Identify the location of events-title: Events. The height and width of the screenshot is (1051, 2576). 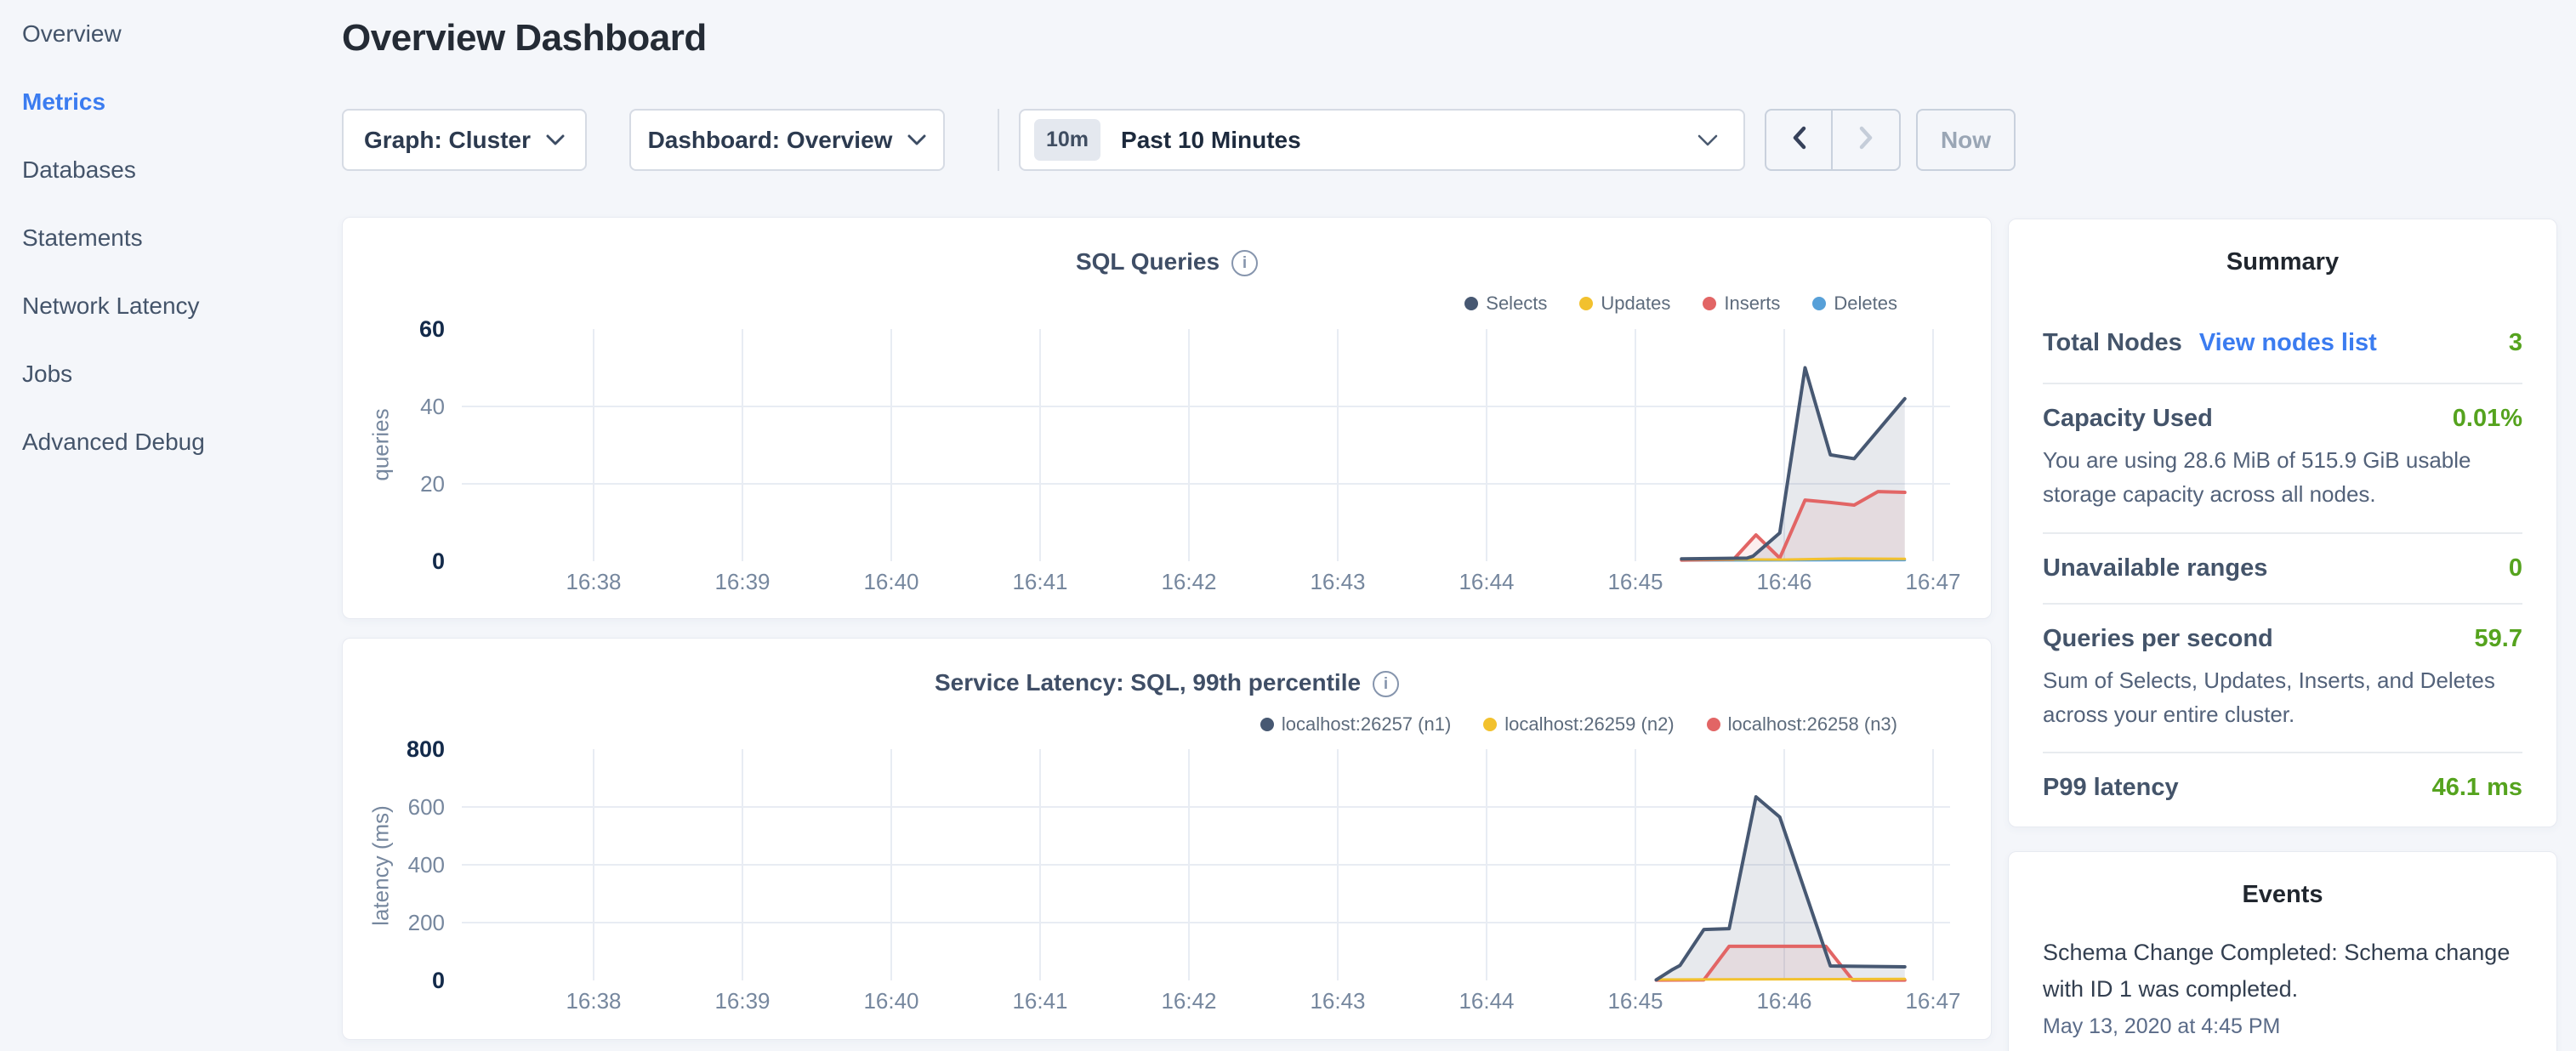
(2282, 895).